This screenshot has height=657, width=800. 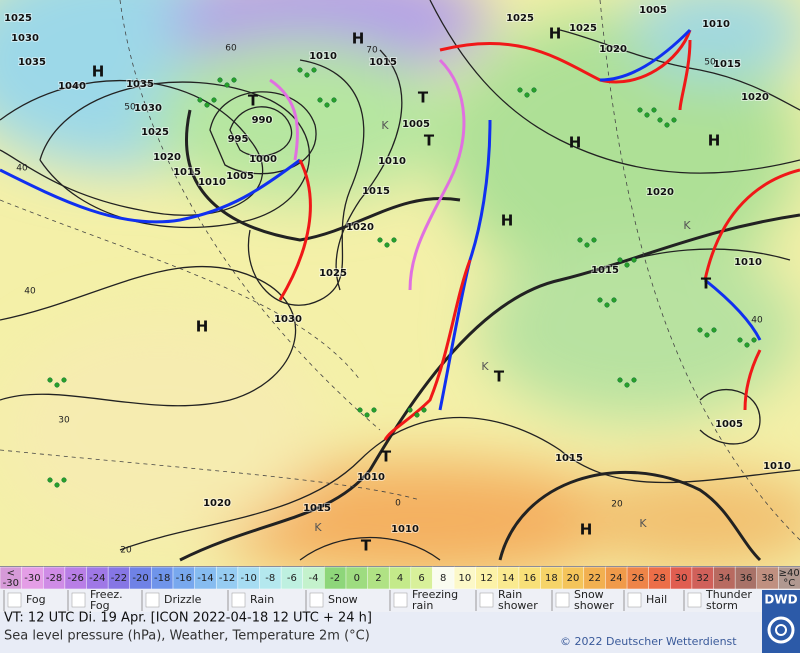 What do you see at coordinates (486, 578) in the screenshot?
I see `scale-label: 12` at bounding box center [486, 578].